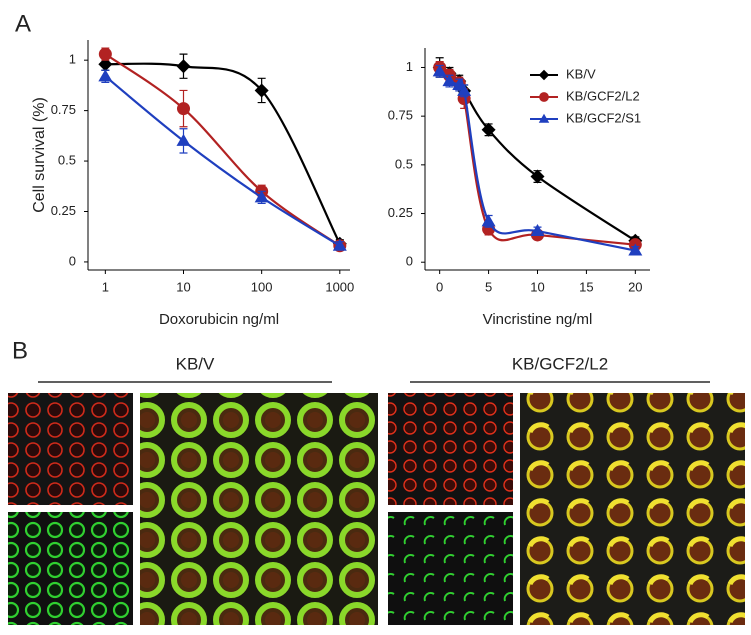  Describe the element at coordinates (560, 363) in the screenshot. I see `image-group-title: KB/GCF2/L2` at that location.